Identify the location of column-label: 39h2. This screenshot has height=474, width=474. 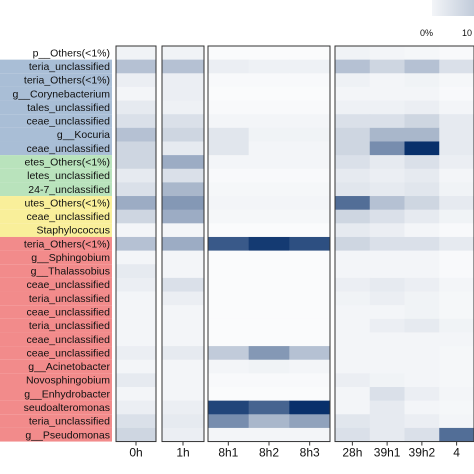
(422, 453).